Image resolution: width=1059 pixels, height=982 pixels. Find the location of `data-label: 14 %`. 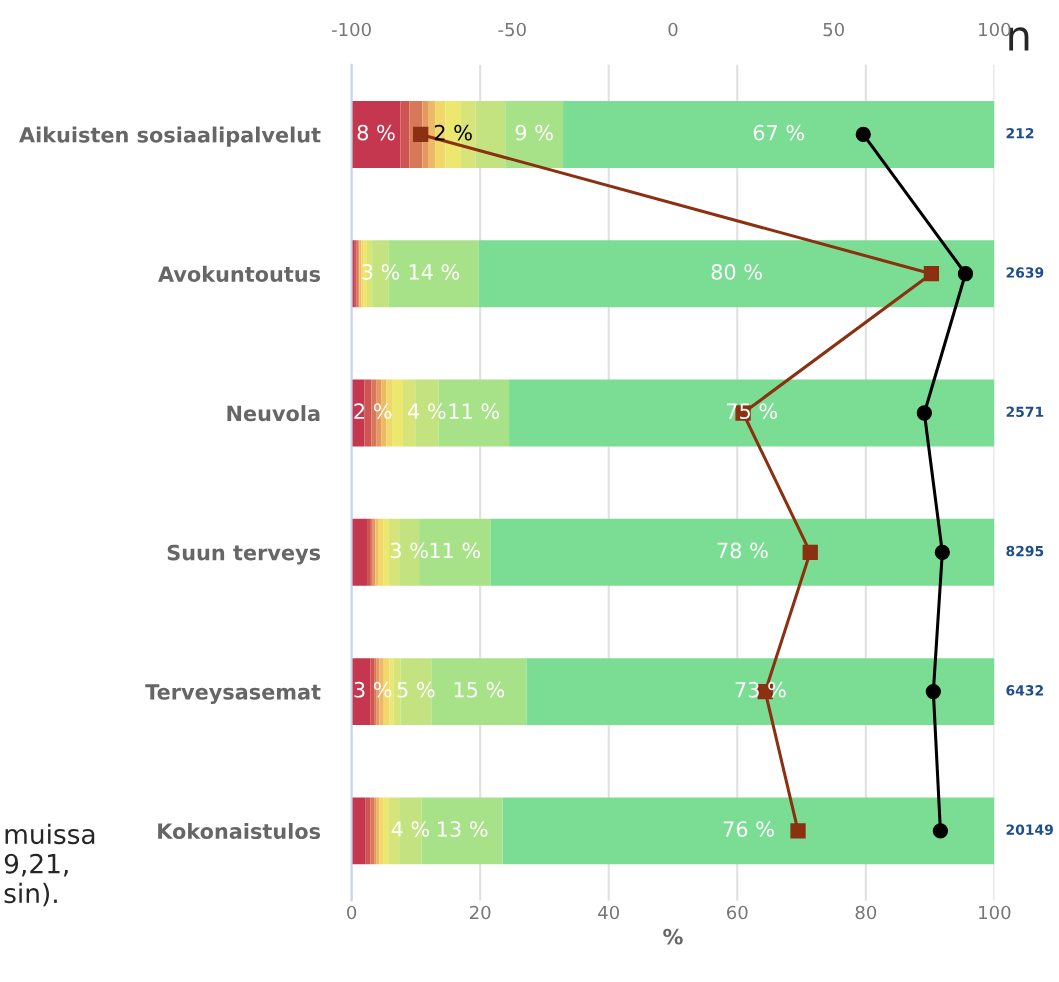

data-label: 14 % is located at coordinates (434, 272).